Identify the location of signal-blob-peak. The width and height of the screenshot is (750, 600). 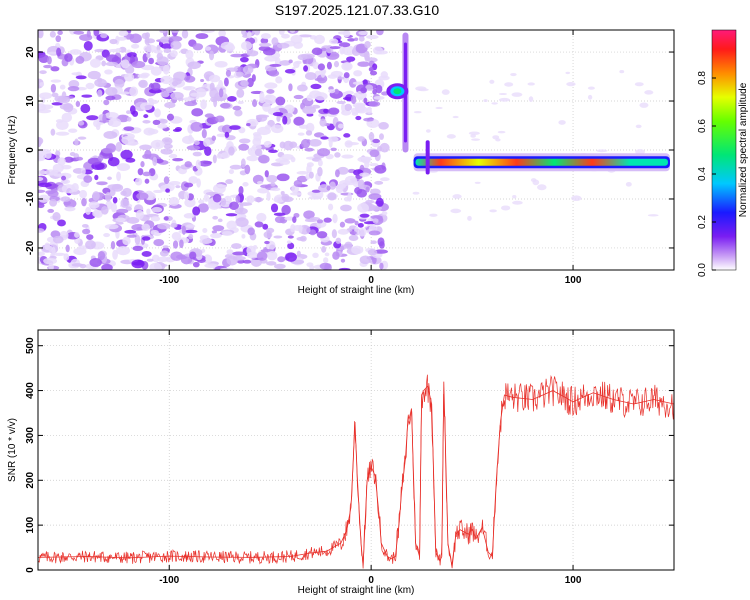
(397, 91).